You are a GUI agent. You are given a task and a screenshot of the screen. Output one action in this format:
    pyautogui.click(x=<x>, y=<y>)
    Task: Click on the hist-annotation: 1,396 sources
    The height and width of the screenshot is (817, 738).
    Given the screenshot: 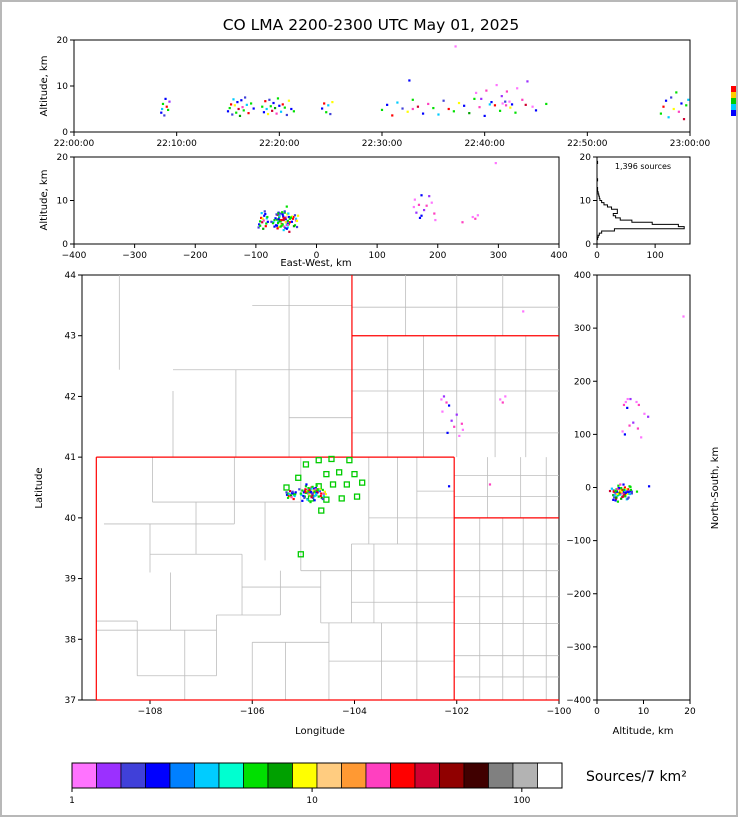 What is the action you would take?
    pyautogui.click(x=643, y=166)
    